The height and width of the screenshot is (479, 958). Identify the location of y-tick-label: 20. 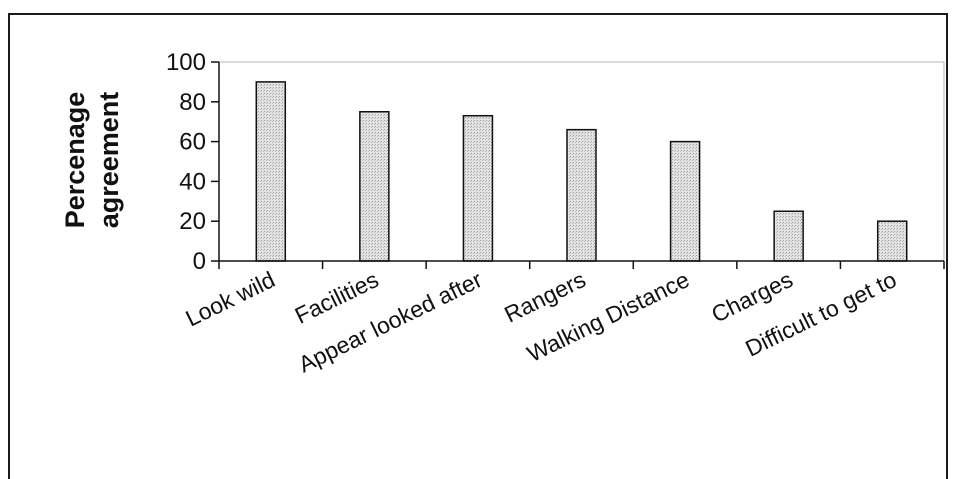
(192, 221).